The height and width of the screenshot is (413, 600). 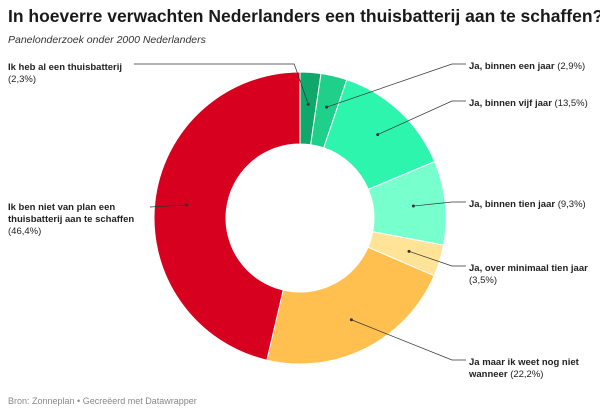 What do you see at coordinates (187, 205) in the screenshot?
I see `leader-dot-not-planning` at bounding box center [187, 205].